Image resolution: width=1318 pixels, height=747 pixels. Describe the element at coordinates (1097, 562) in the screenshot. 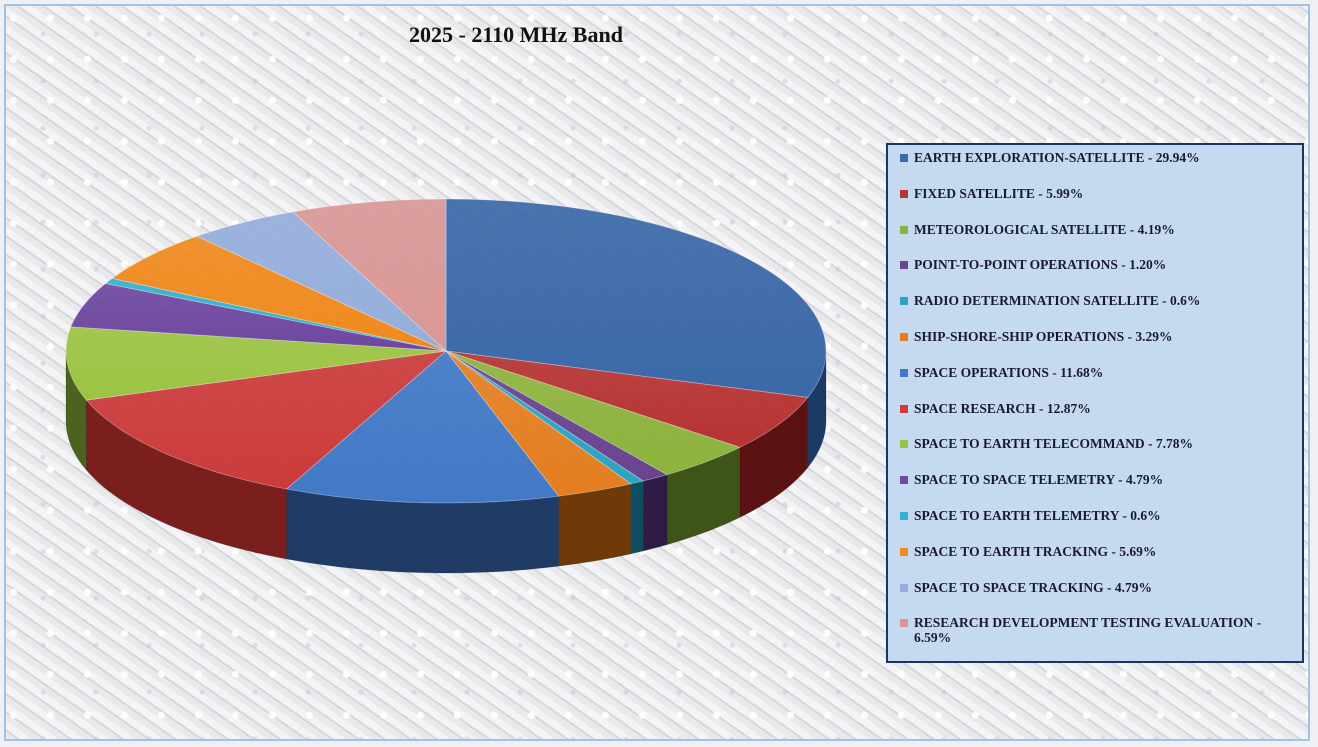

I see `legend-item: SPACE TO EARTH TRACKING - 5.69%` at that location.